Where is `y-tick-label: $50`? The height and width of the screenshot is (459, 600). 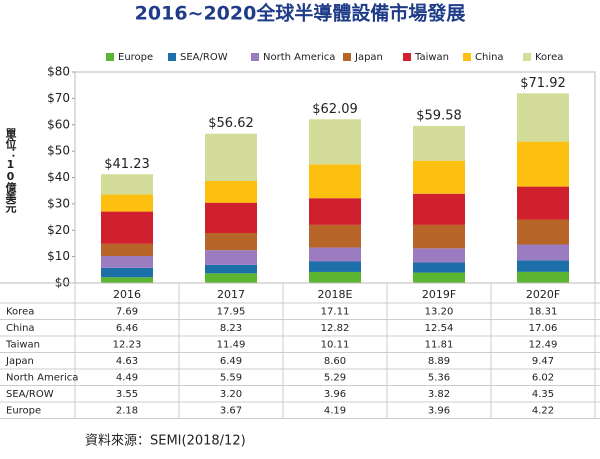 y-tick-label: $50 is located at coordinates (58, 151).